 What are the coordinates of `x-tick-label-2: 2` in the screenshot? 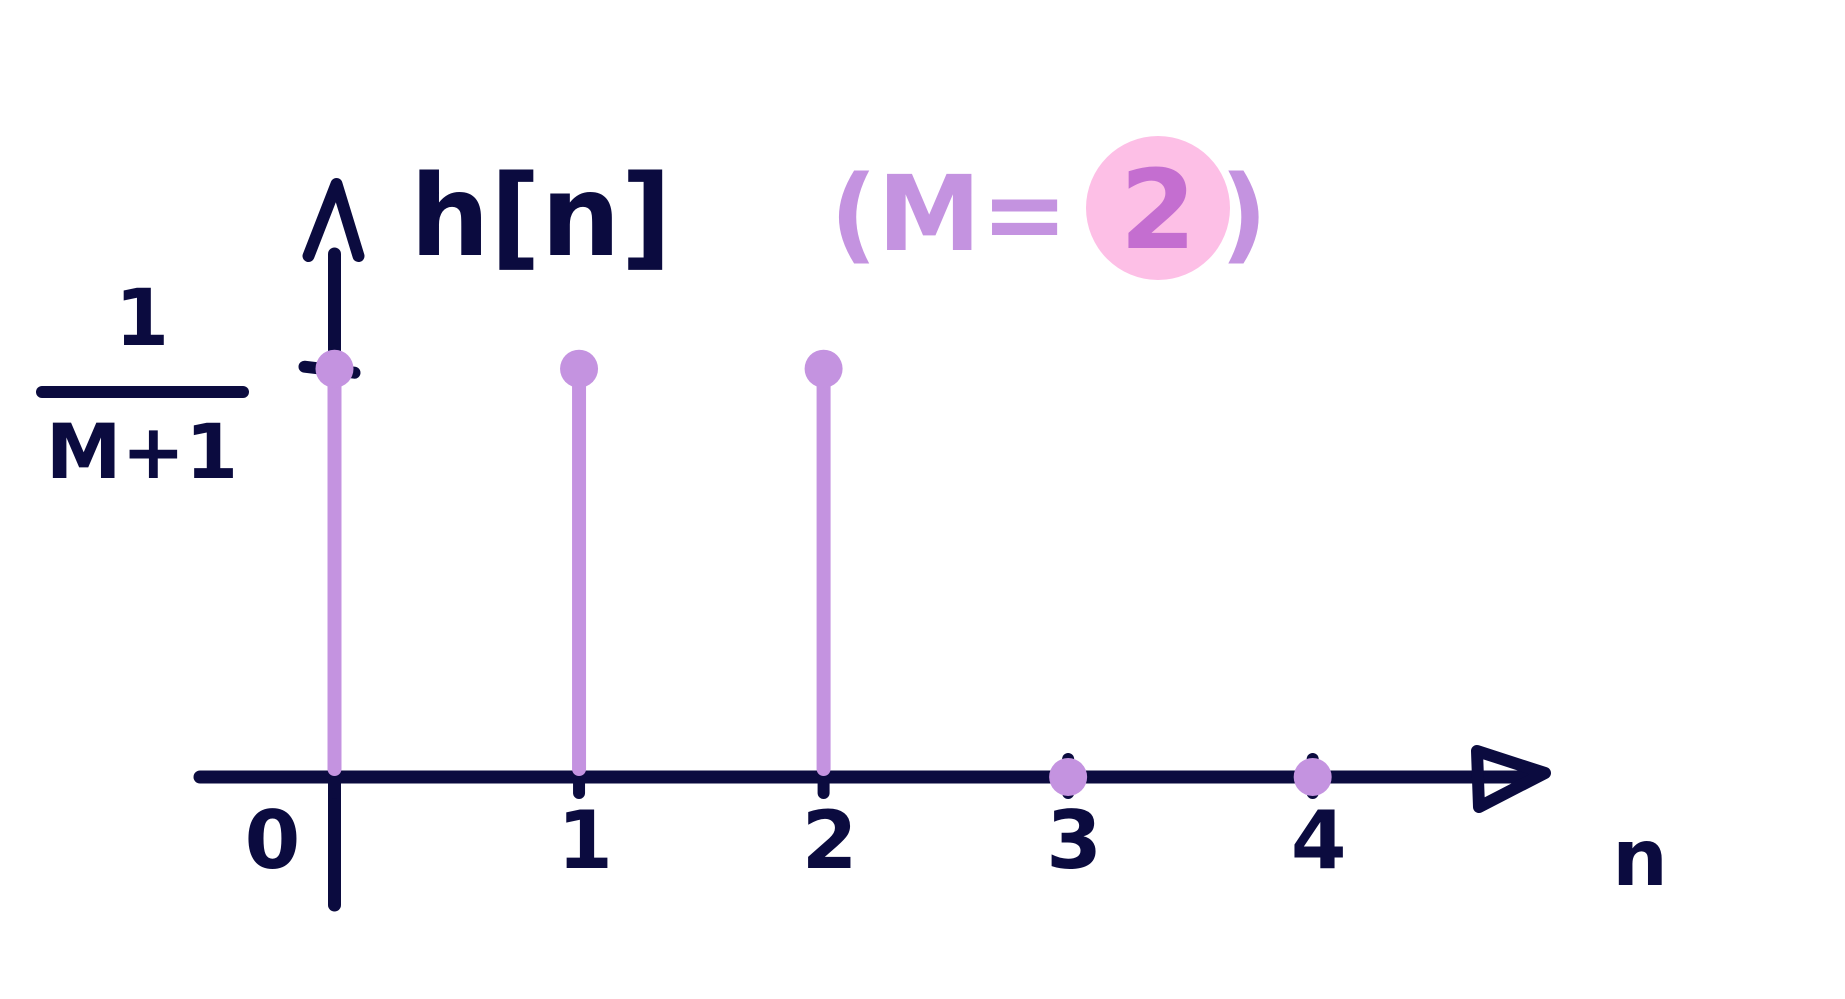 It's located at (830, 840).